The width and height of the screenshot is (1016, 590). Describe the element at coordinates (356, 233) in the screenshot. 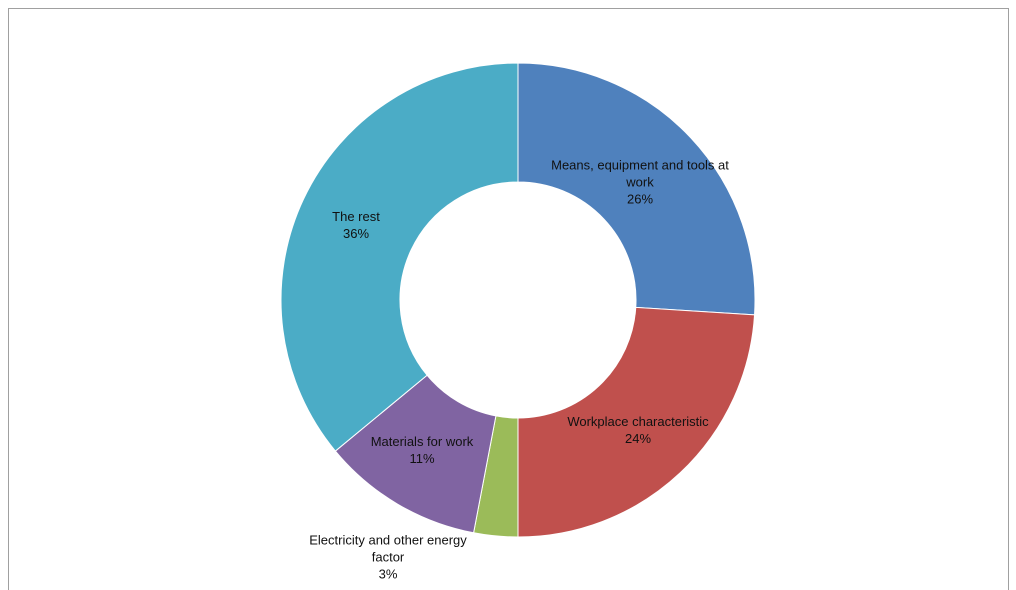

I see `value-label: 36%` at that location.